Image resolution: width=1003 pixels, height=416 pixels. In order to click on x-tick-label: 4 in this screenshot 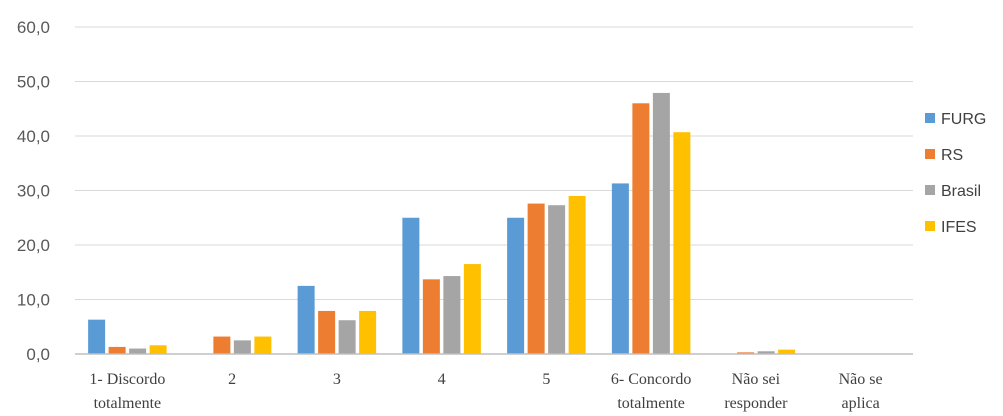, I will do `click(442, 379)`.